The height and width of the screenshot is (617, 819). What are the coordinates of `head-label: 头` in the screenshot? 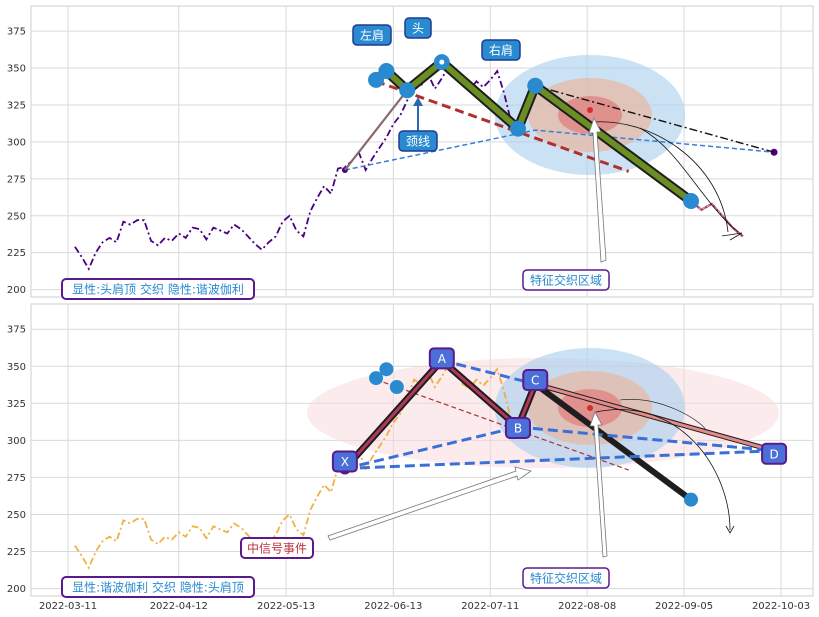 It's located at (418, 29).